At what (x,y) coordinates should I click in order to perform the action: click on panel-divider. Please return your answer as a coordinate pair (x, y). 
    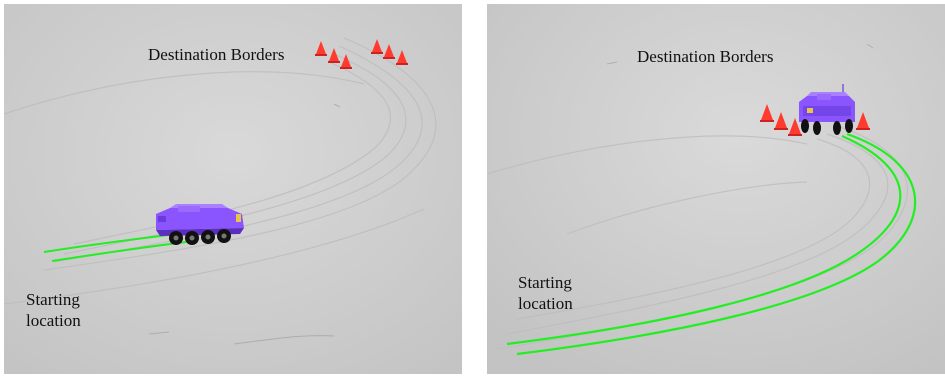
    Looking at the image, I should click on (475, 188).